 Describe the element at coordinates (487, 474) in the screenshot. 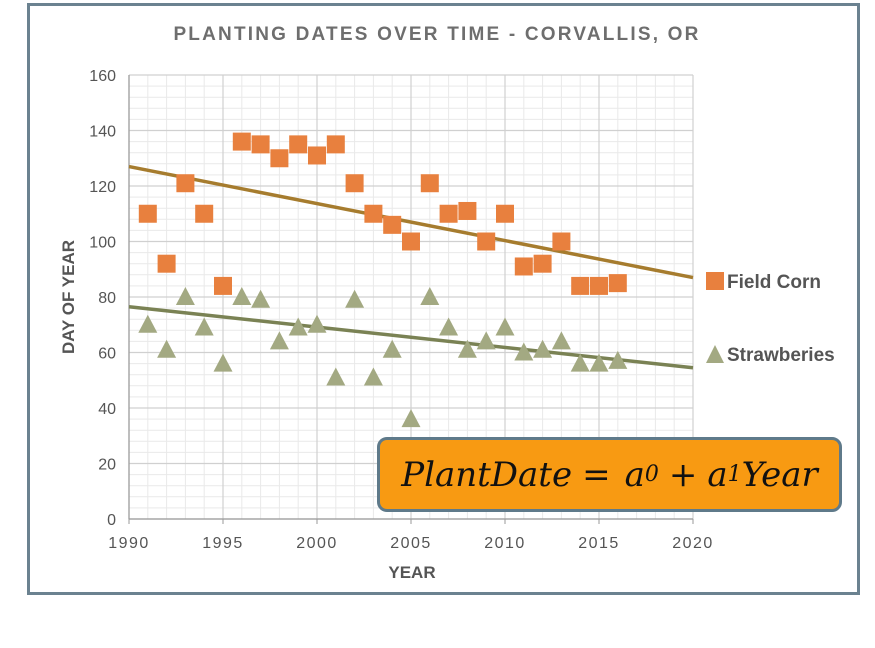

I see `equation-lhs: PlantDate` at that location.